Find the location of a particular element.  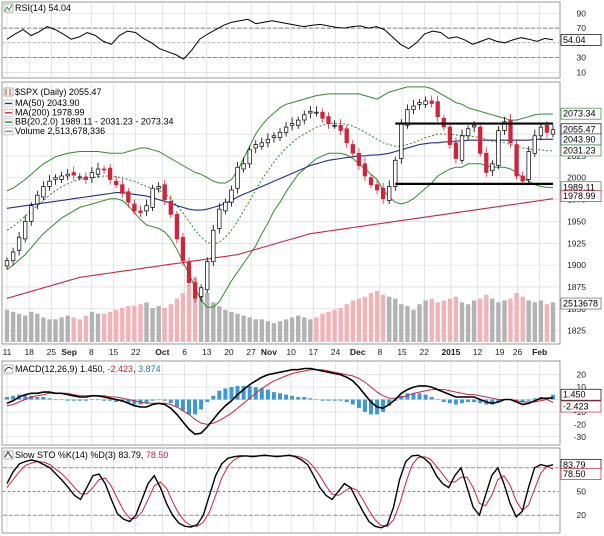

x-tick-label: 17 is located at coordinates (314, 352).